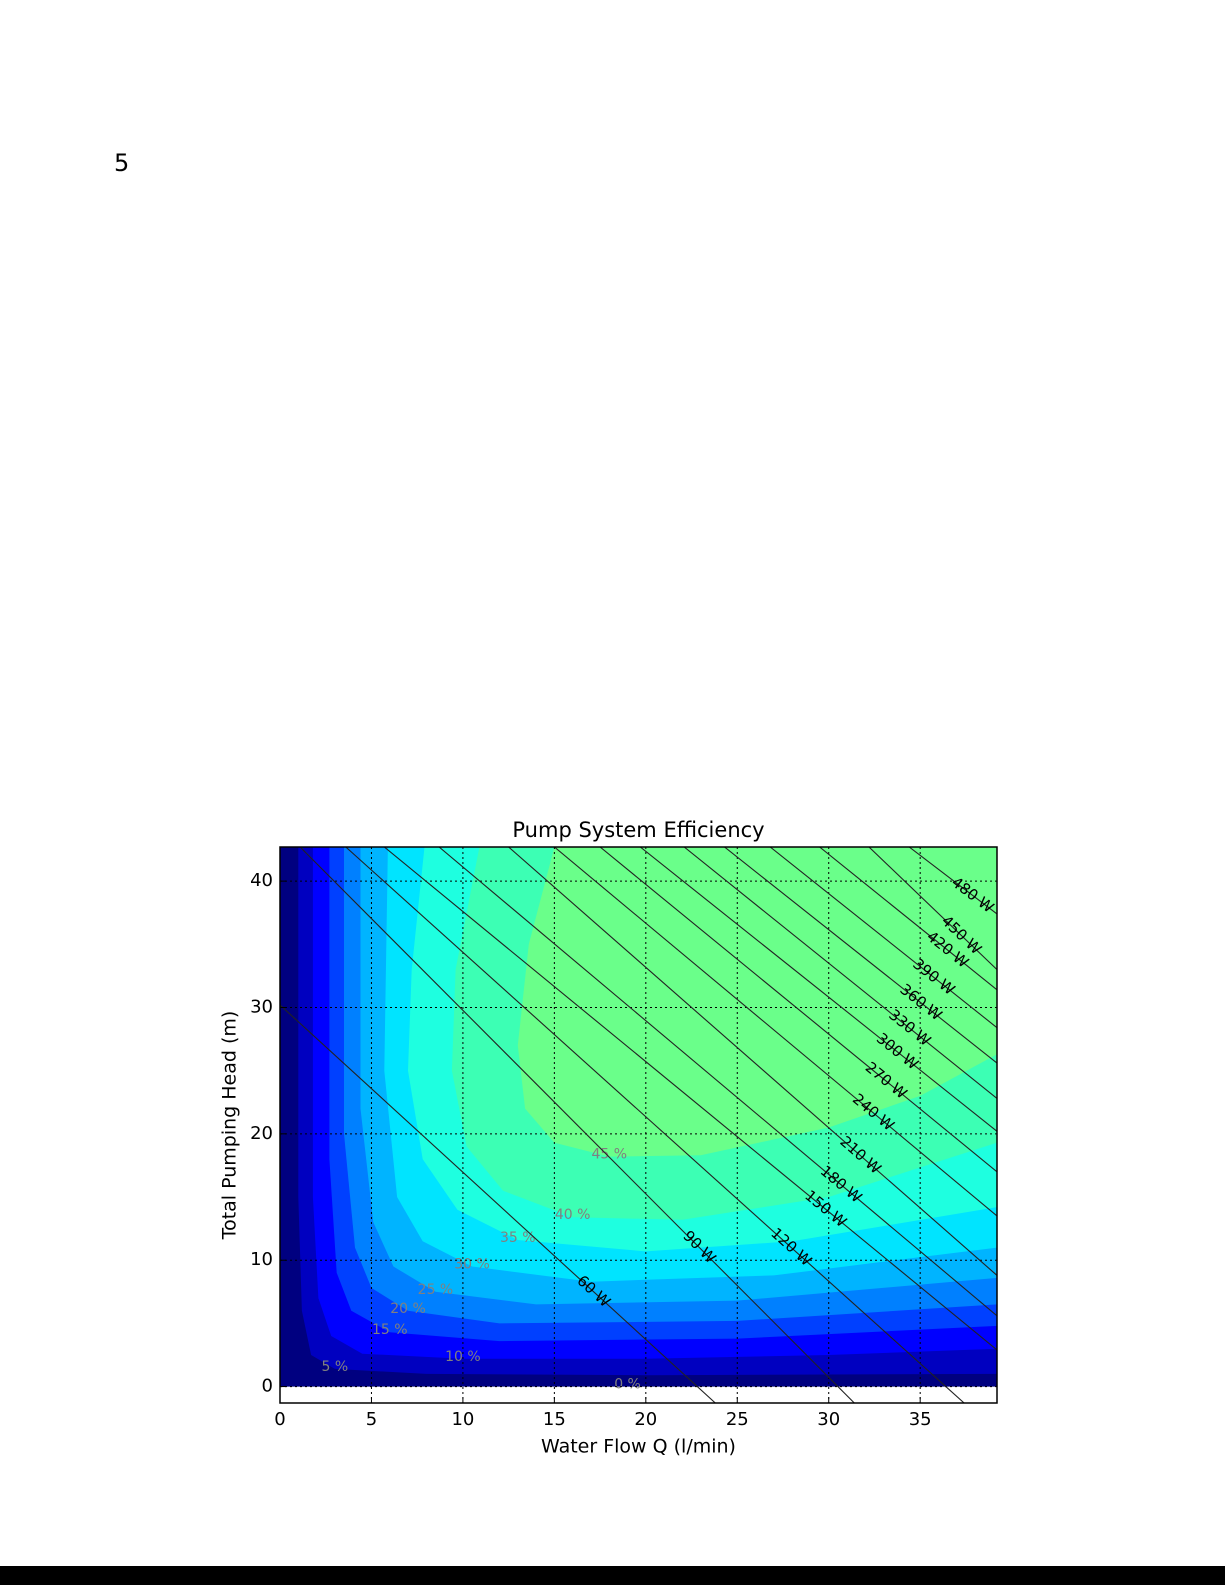  What do you see at coordinates (462, 1419) in the screenshot?
I see `x-tick-label: 10` at bounding box center [462, 1419].